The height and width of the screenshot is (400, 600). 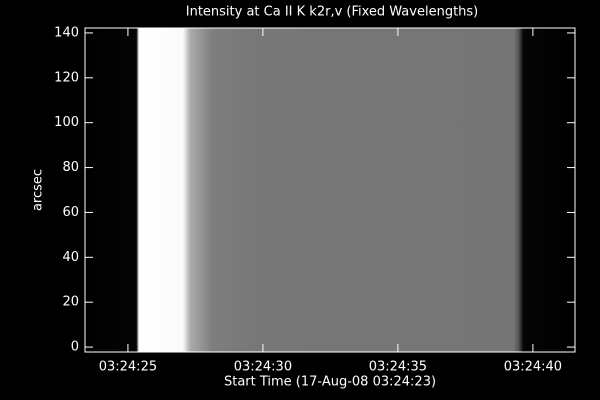 I want to click on x-tick-label: 03:24:25, so click(x=128, y=367).